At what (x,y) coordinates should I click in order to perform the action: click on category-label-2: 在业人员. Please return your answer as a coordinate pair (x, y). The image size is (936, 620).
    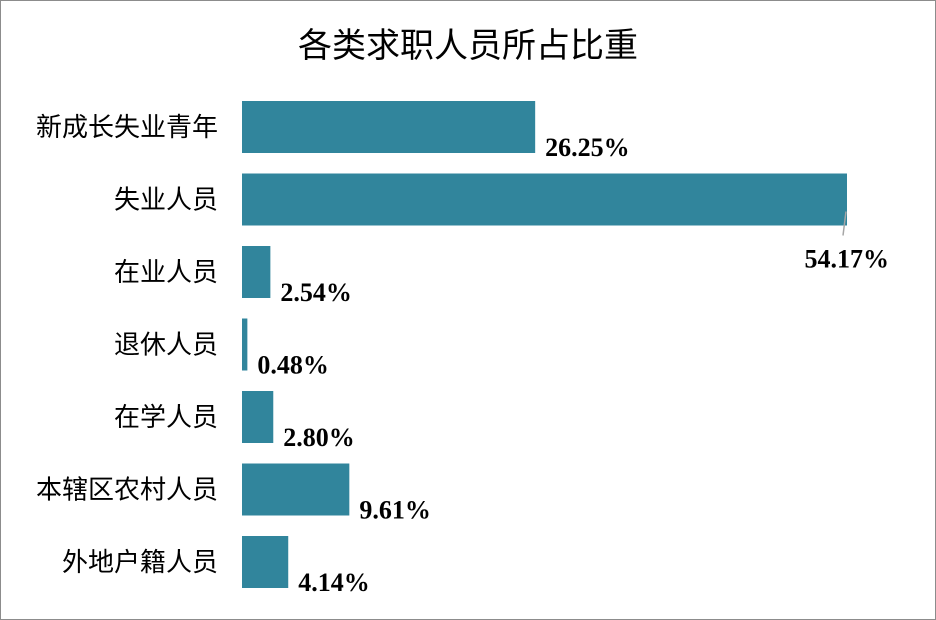
    Looking at the image, I should click on (166, 273).